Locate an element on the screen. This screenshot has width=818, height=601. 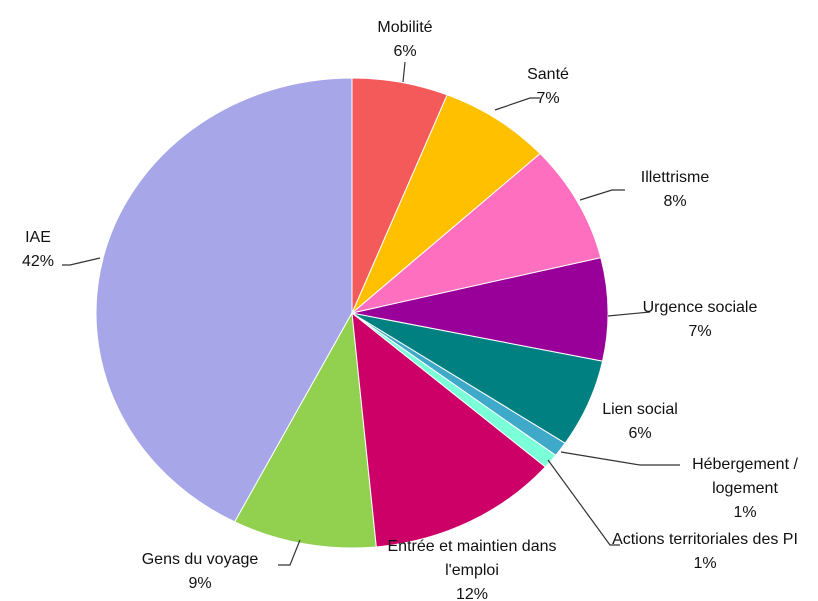
slice-label: IAE 42% is located at coordinates (38, 250).